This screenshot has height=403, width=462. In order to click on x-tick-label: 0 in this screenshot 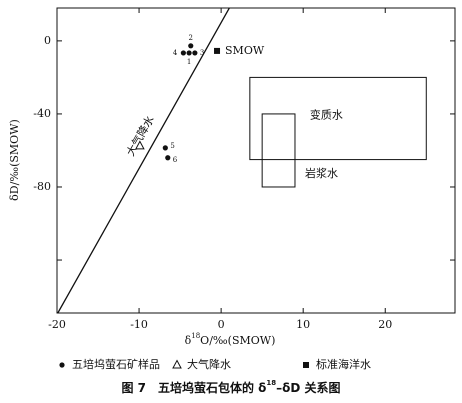, I will do `click(221, 324)`.